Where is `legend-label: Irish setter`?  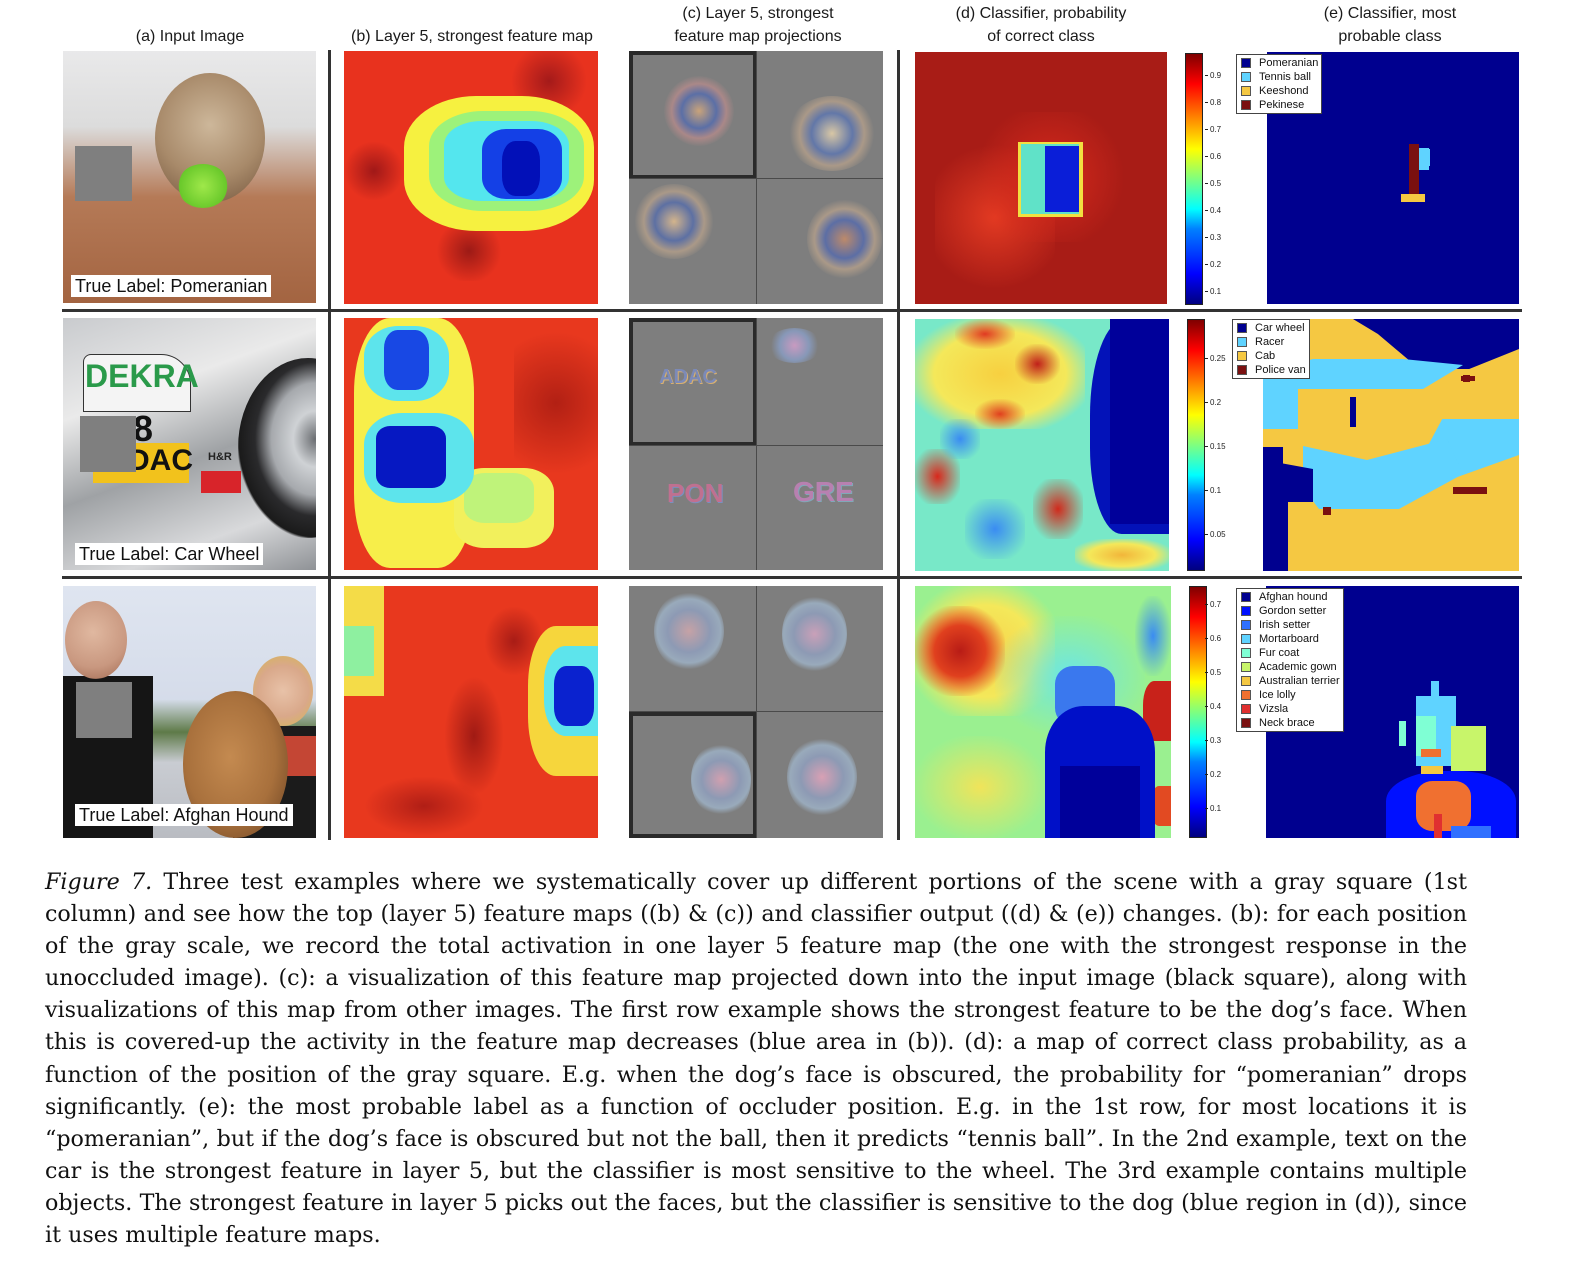
legend-label: Irish setter is located at coordinates (1285, 625).